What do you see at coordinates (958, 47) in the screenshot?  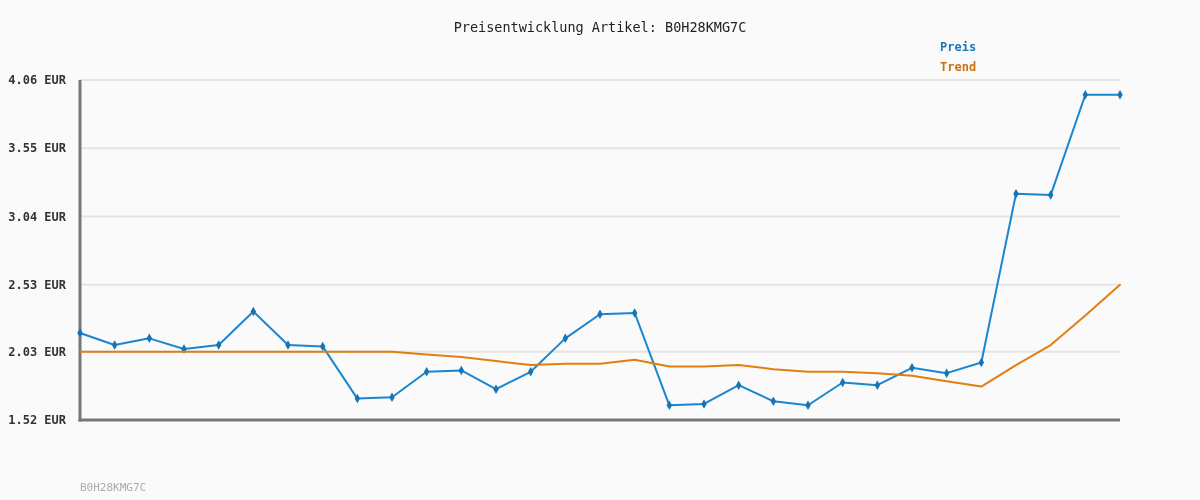 I see `text: Preis` at bounding box center [958, 47].